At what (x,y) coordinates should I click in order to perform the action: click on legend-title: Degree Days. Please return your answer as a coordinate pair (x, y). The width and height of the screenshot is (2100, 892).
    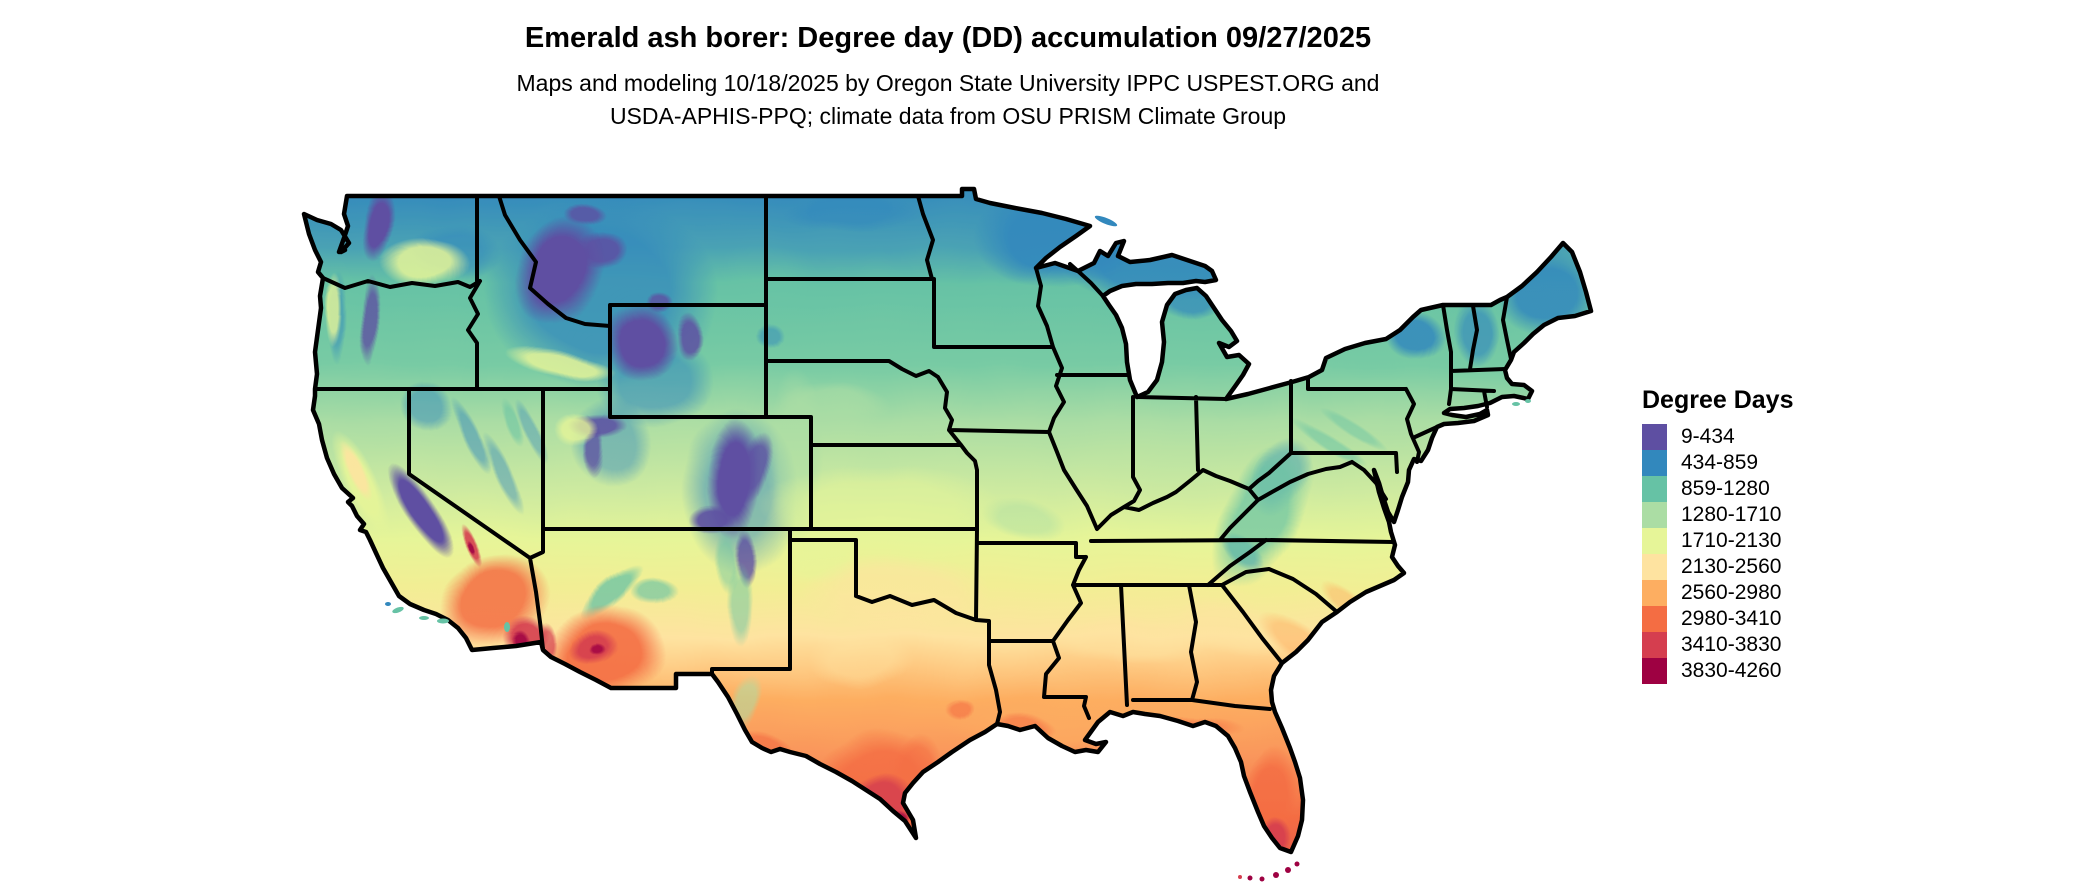
    Looking at the image, I should click on (1718, 400).